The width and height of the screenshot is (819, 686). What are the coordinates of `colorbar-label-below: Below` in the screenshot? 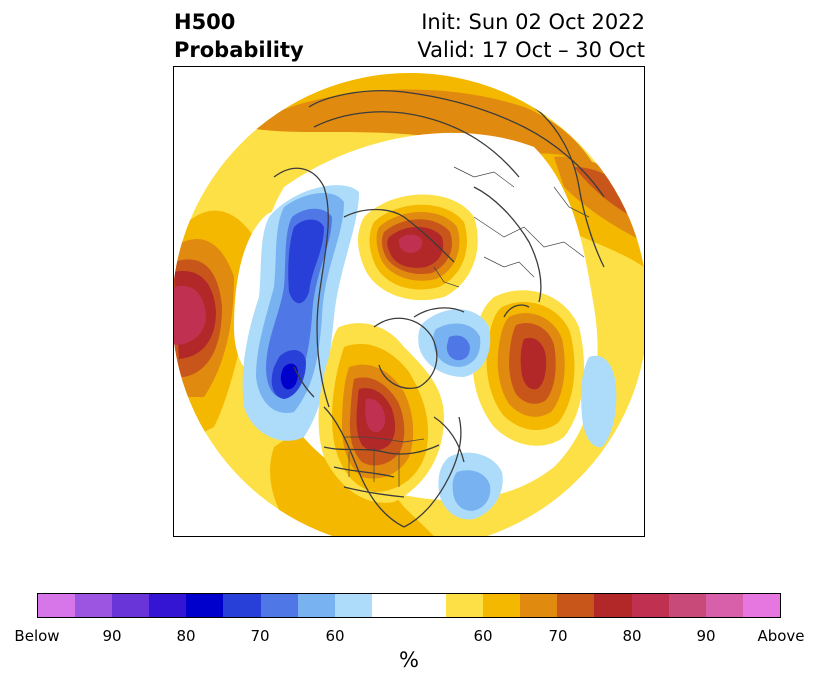 It's located at (37, 636).